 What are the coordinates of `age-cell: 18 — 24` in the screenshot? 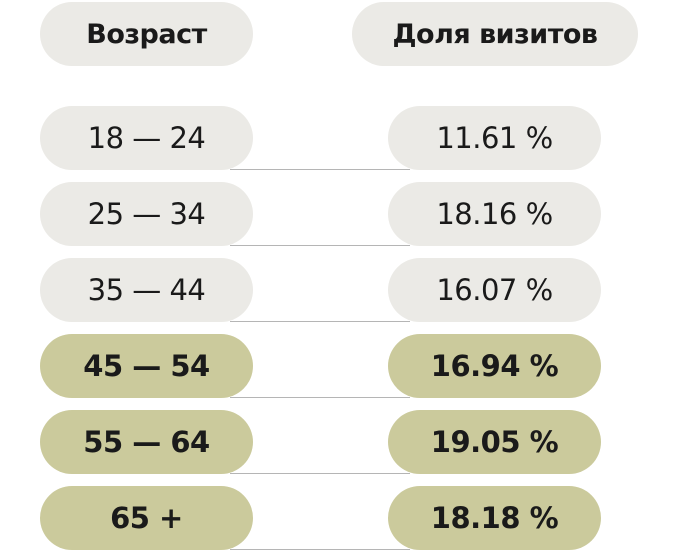 It's located at (146, 138).